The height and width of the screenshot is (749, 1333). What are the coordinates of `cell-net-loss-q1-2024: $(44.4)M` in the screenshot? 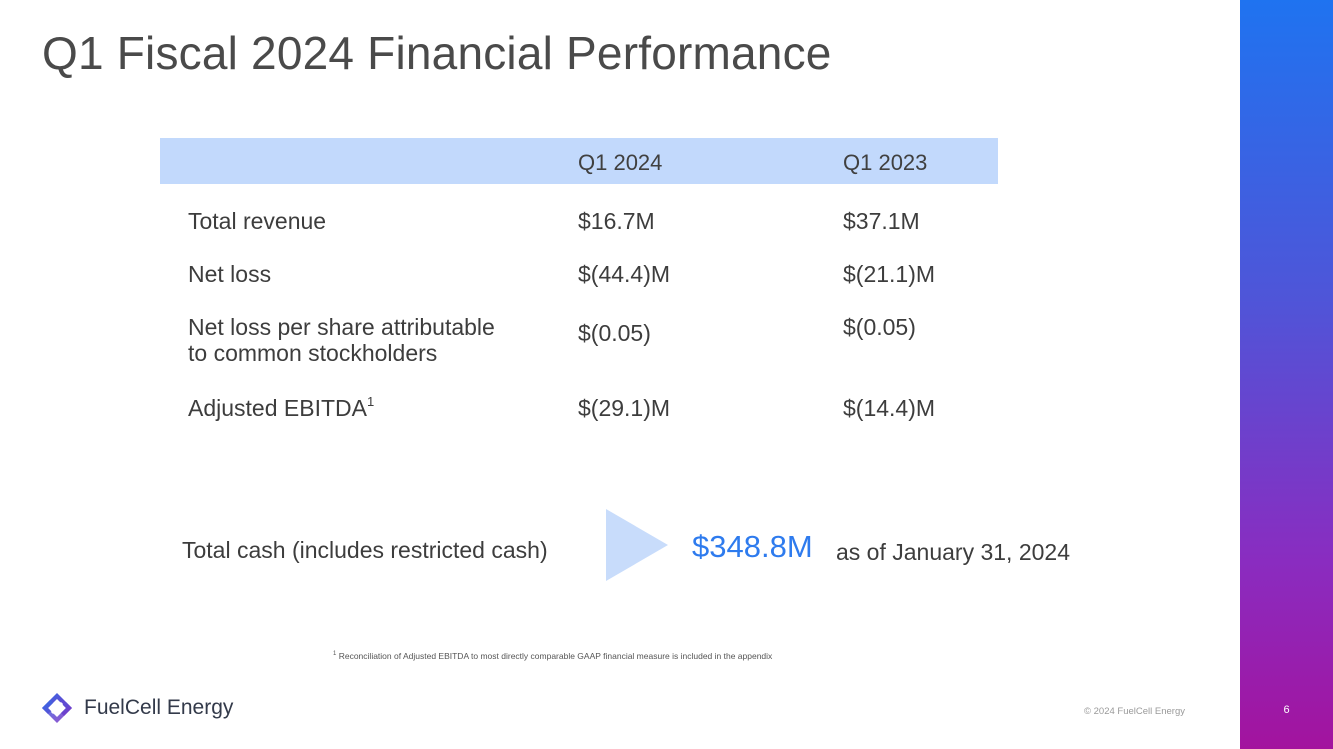 It's located at (624, 274).